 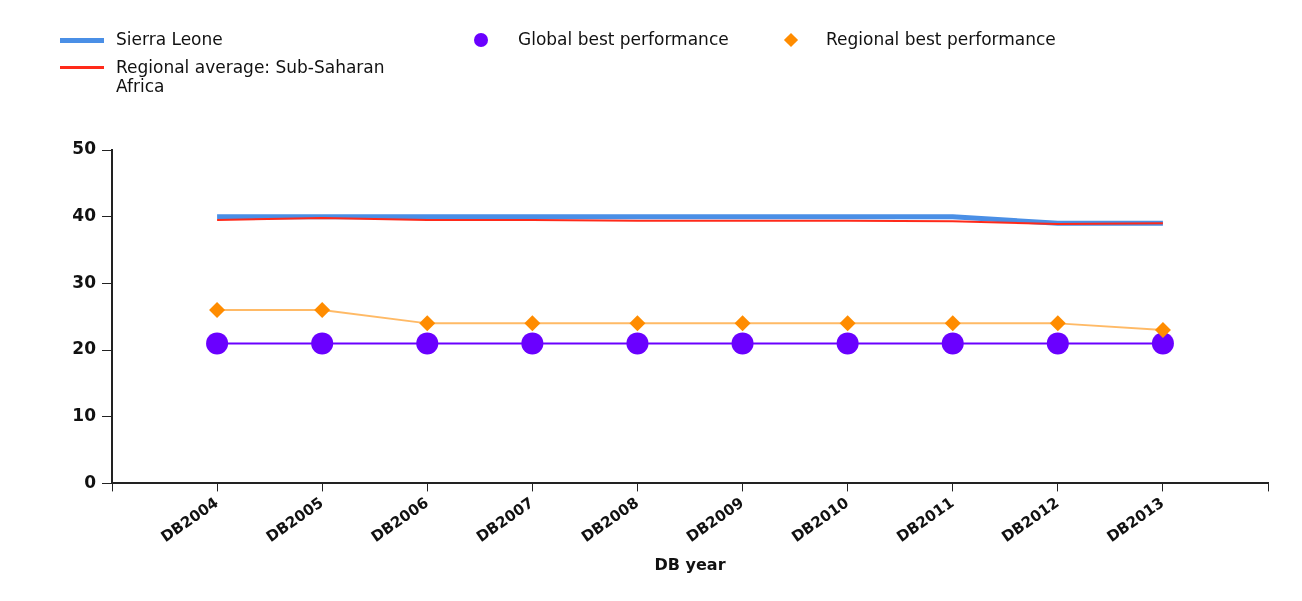 I want to click on x-axis-title: DB year, so click(x=690, y=564).